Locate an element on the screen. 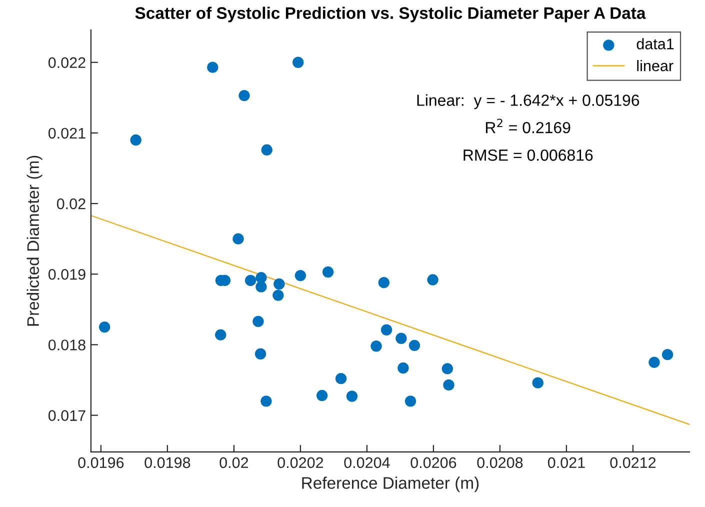  legend-label: data1 is located at coordinates (655, 44).